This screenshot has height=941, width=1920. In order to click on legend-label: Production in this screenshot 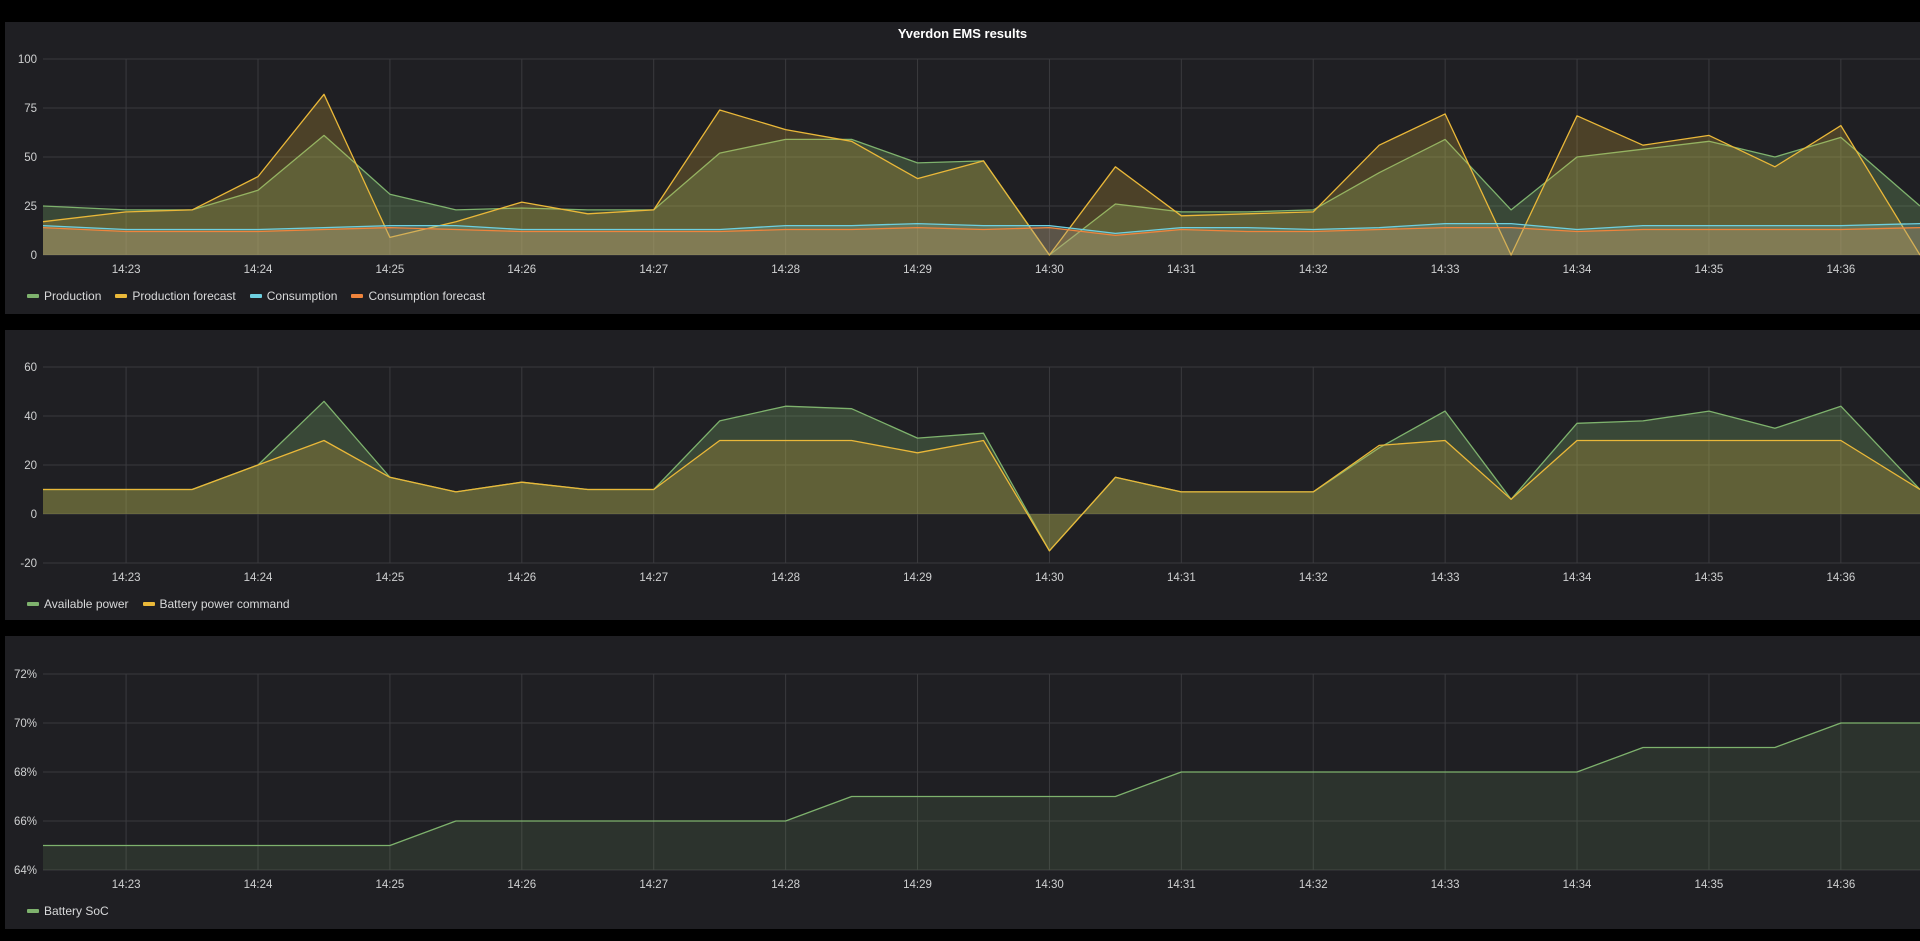, I will do `click(73, 296)`.